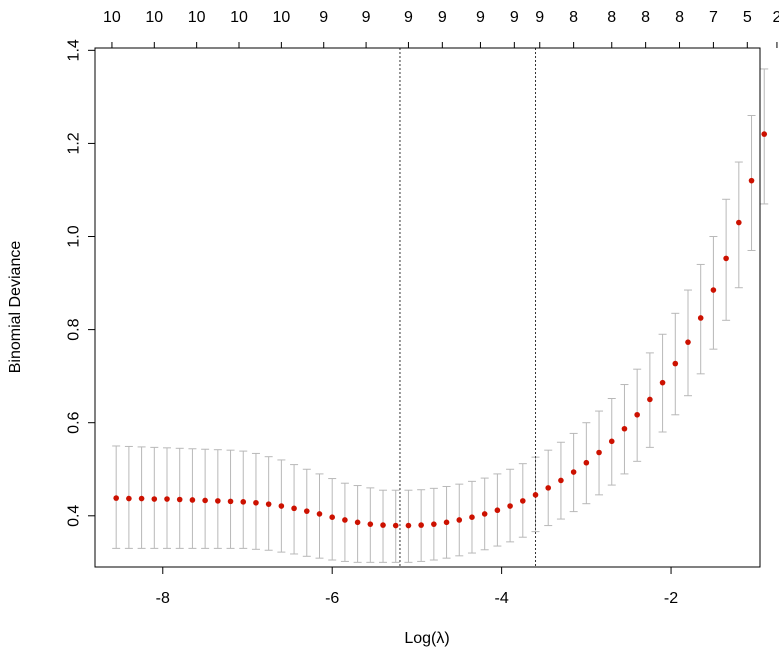 The width and height of the screenshot is (779, 658). I want to click on y-tick-label: 1.0, so click(74, 236).